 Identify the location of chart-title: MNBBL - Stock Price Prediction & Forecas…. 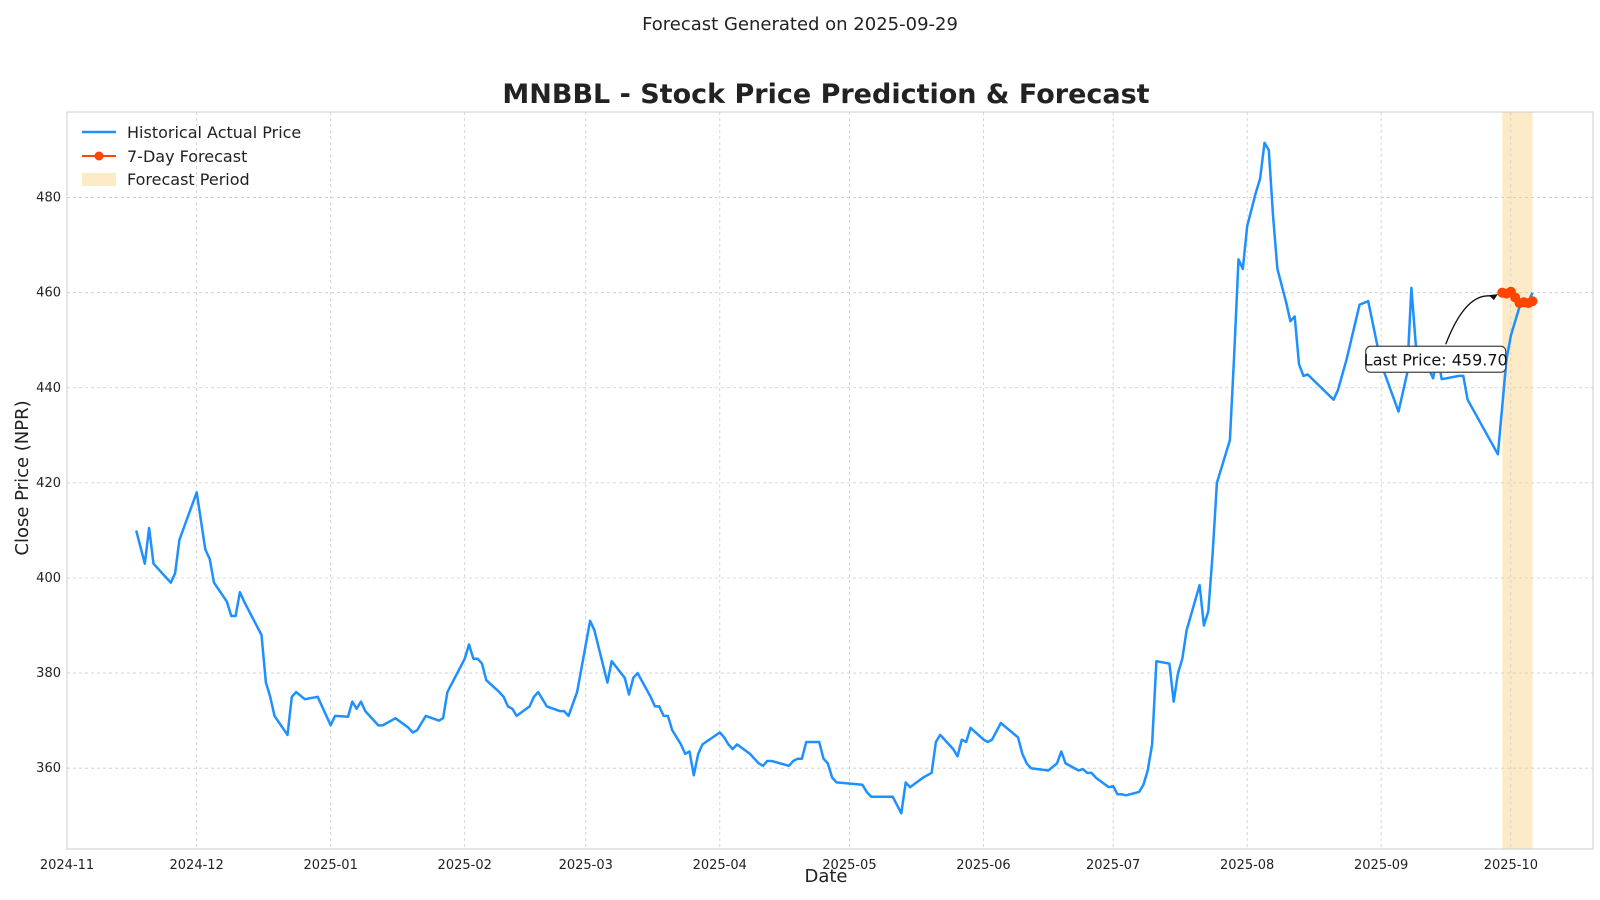
(825, 94).